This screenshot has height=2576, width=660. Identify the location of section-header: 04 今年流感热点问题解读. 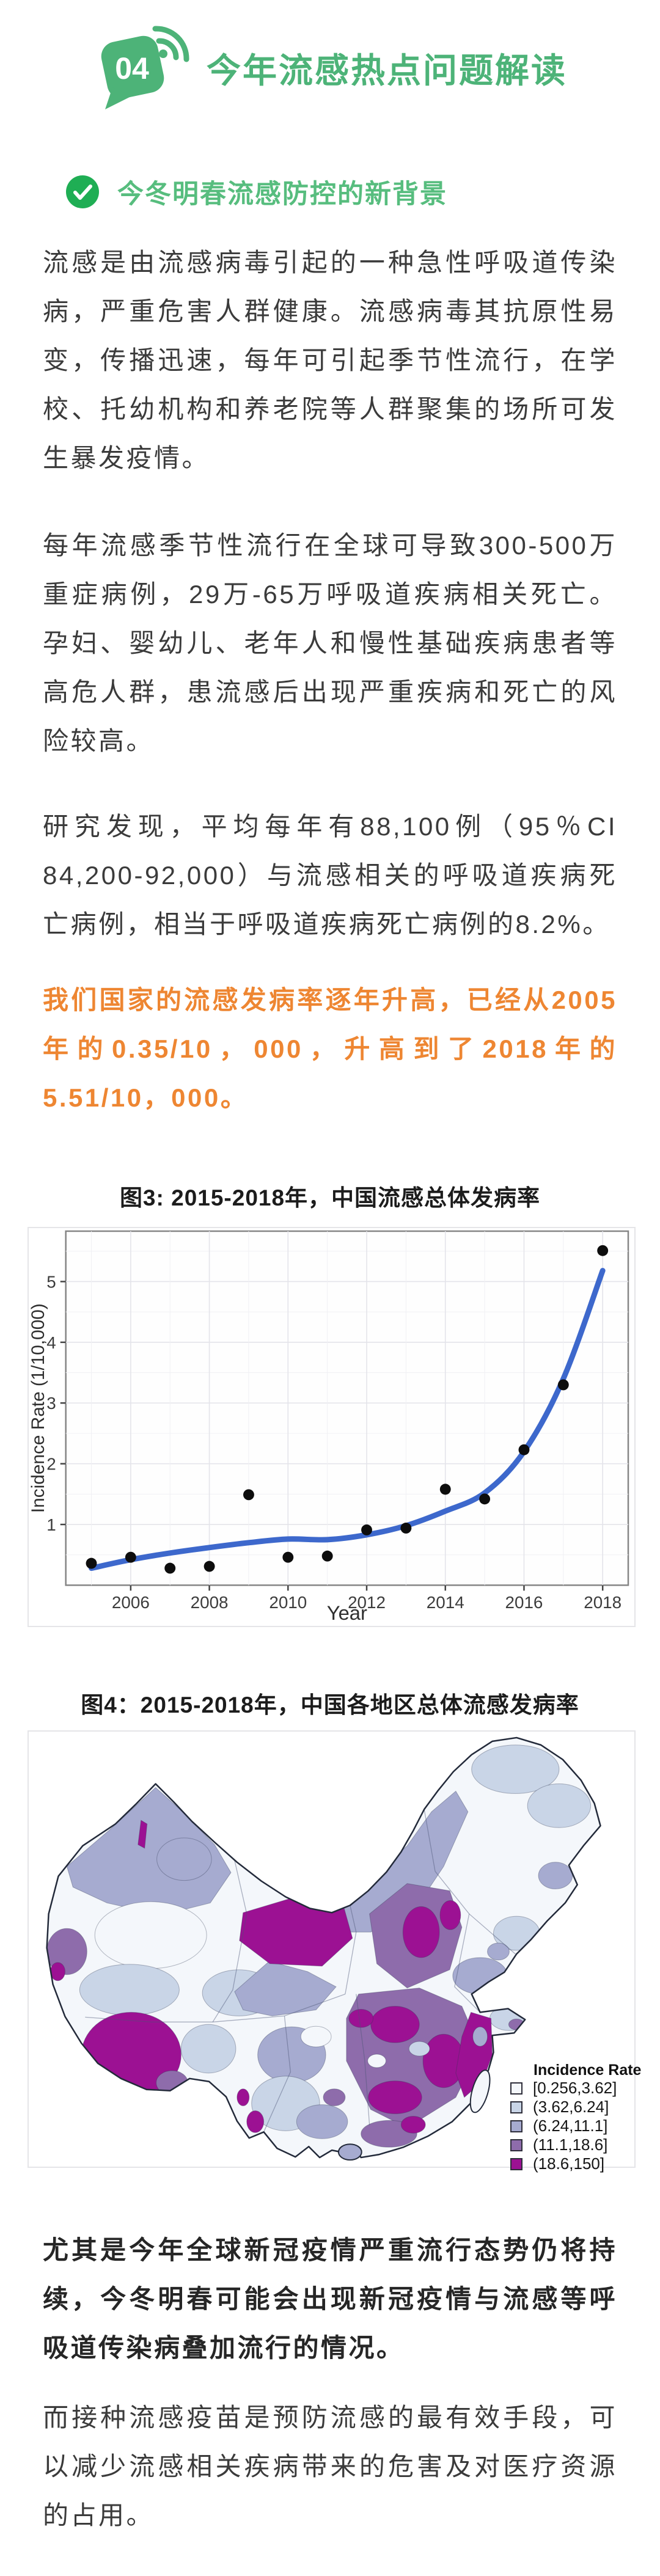
(330, 68).